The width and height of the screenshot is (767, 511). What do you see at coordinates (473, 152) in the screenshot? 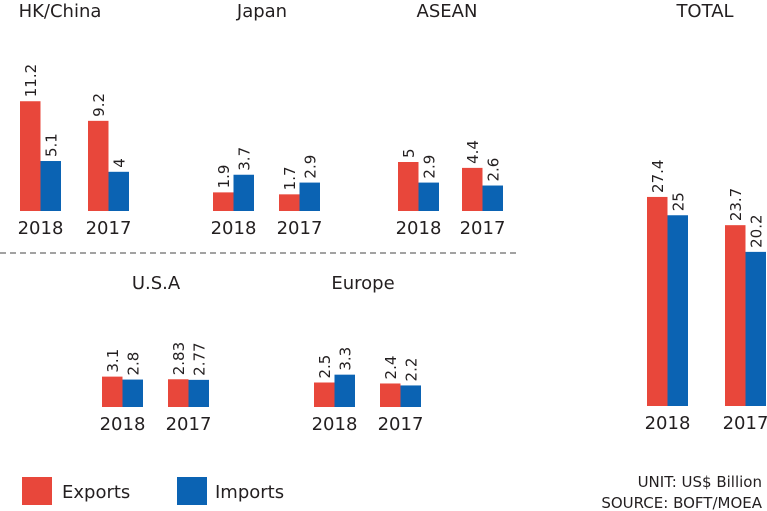
I see `data-label: 4.4` at bounding box center [473, 152].